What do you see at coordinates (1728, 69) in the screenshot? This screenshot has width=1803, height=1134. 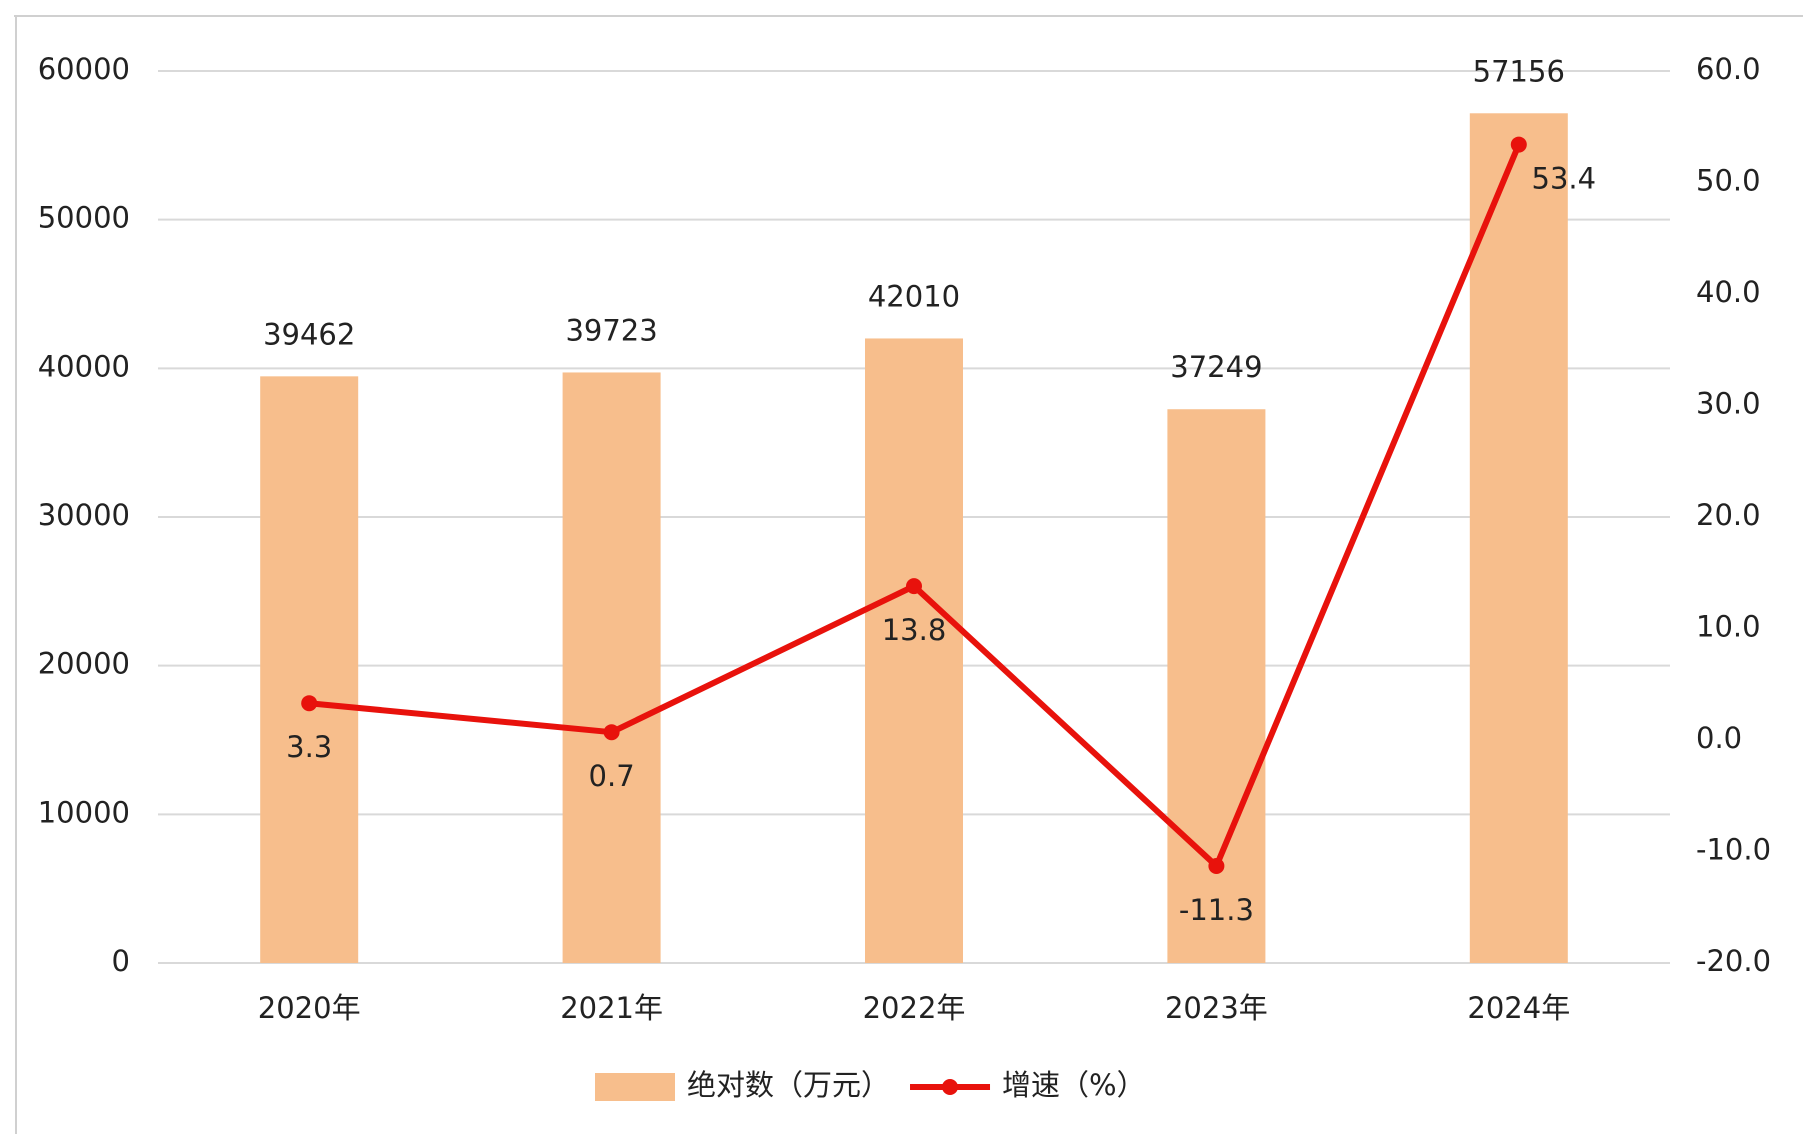 I see `y2-tick-label: 60.0` at bounding box center [1728, 69].